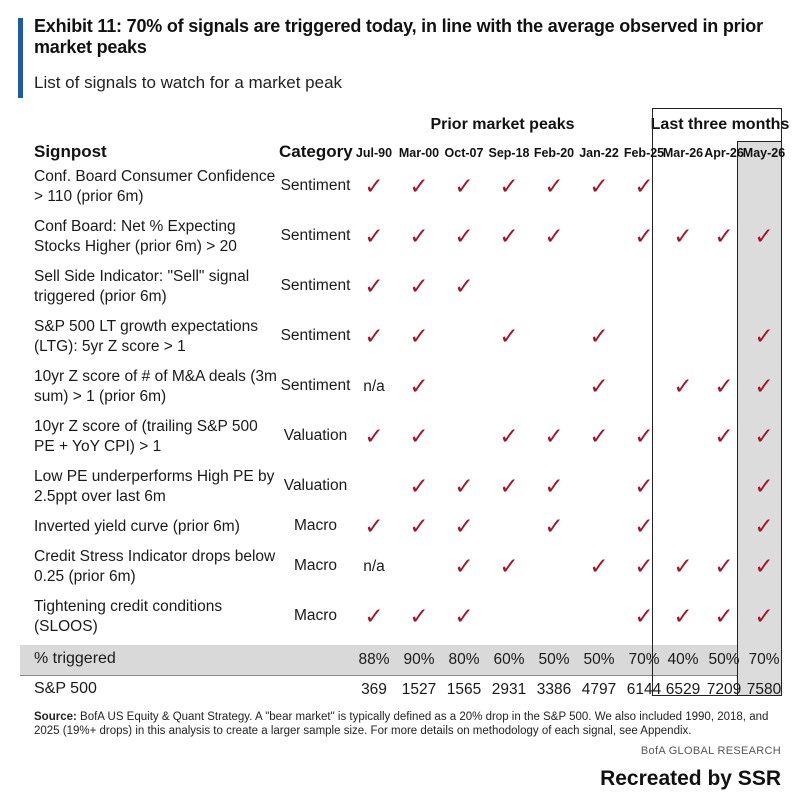 The height and width of the screenshot is (800, 799). What do you see at coordinates (724, 153) in the screenshot?
I see `date-column-header: Apr-26` at bounding box center [724, 153].